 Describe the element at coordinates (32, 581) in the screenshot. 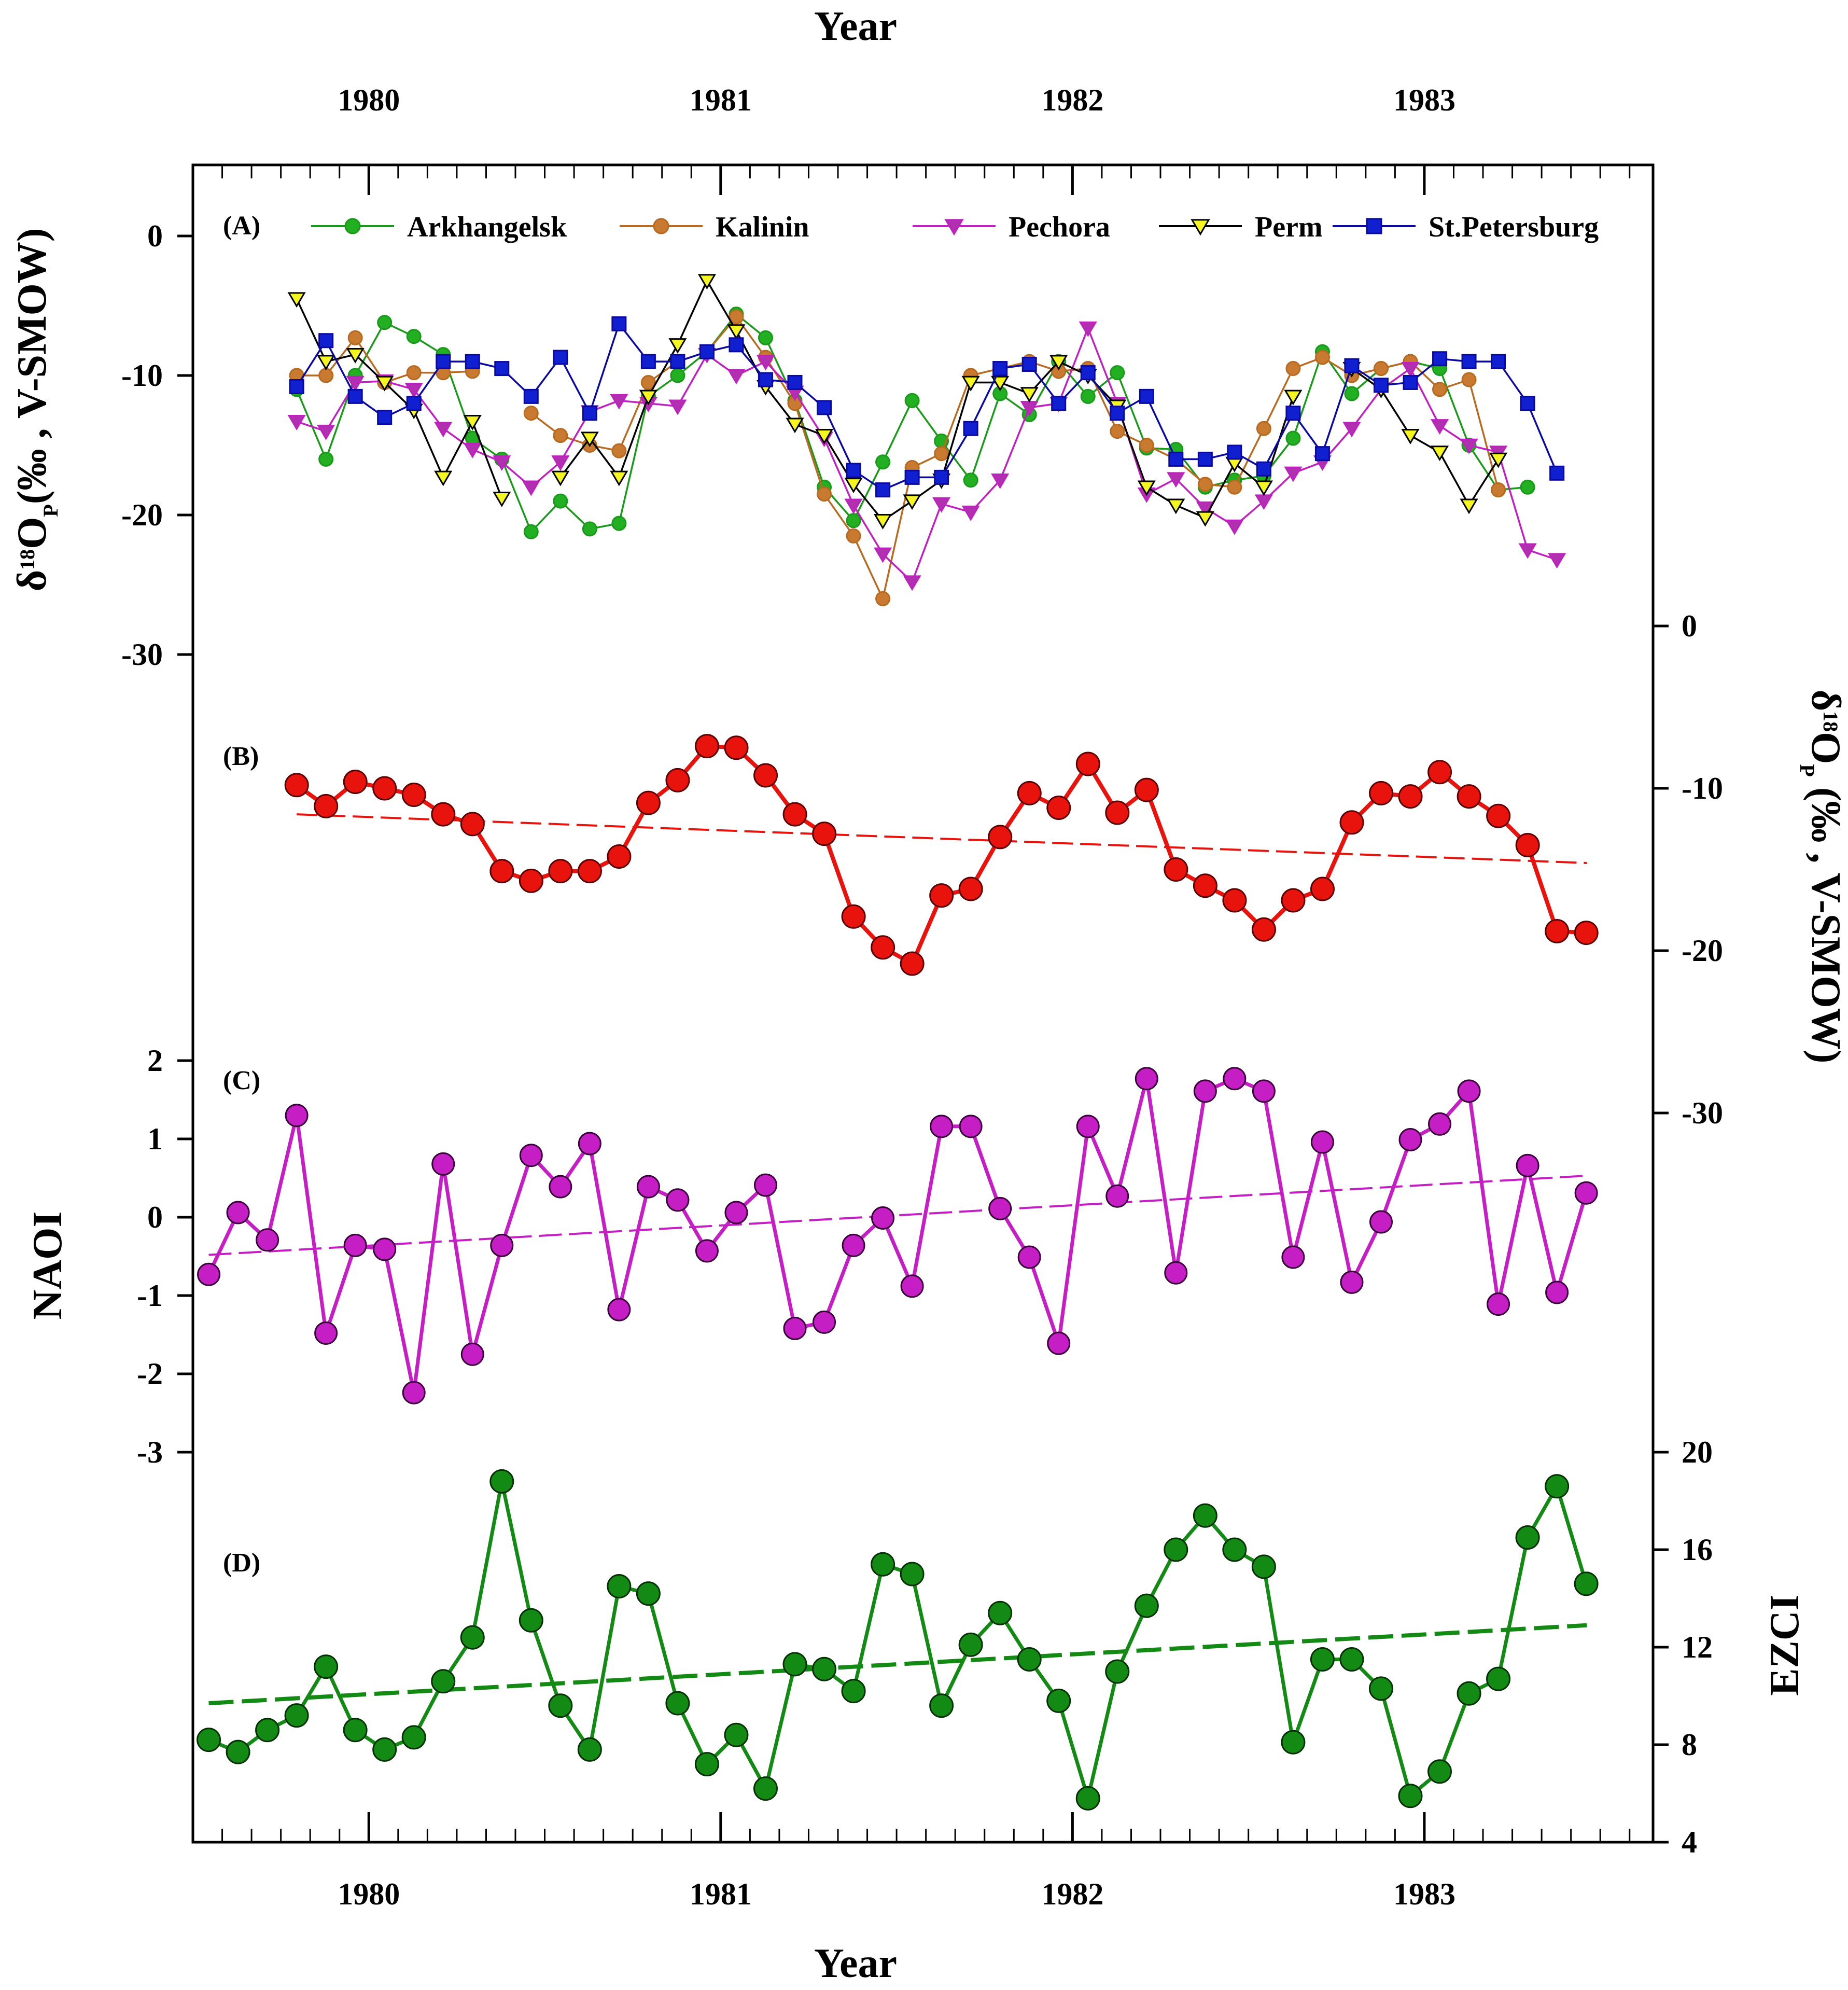

I see `panel-a-ylabel-part: δ` at that location.